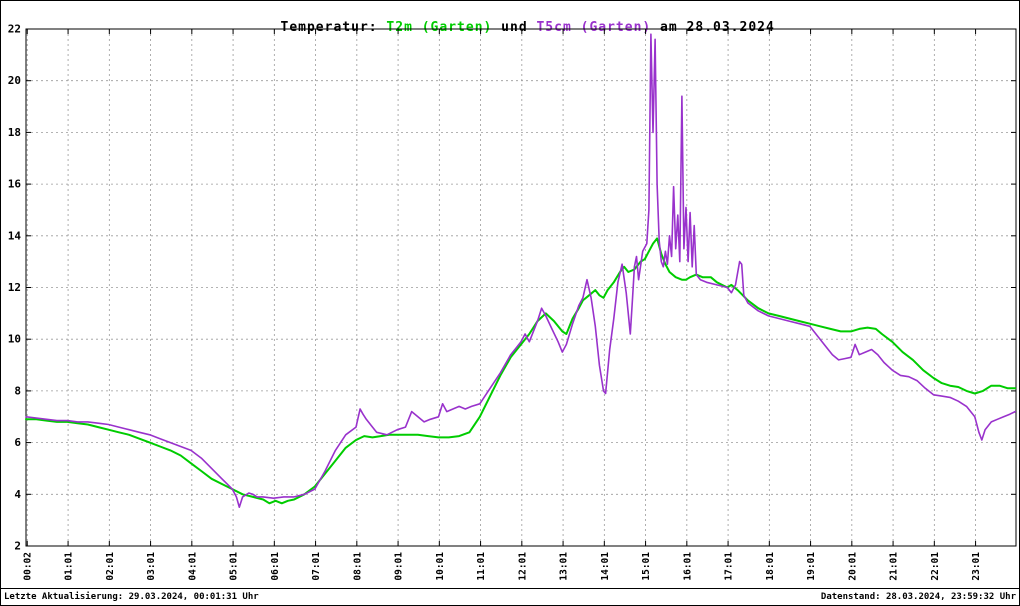 This screenshot has width=1020, height=606. Describe the element at coordinates (17, 442) in the screenshot. I see `svg-text: 6` at that location.